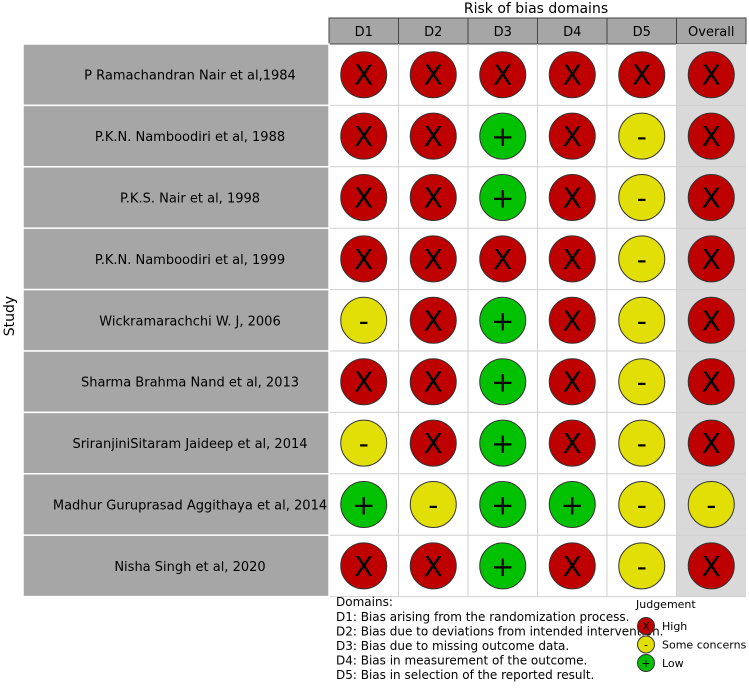  I want to click on column-header-d2: D2, so click(433, 32).